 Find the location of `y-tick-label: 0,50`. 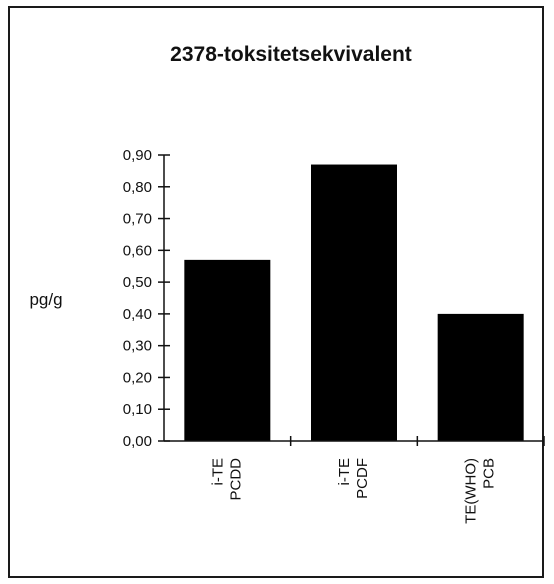

y-tick-label: 0,50 is located at coordinates (137, 282).